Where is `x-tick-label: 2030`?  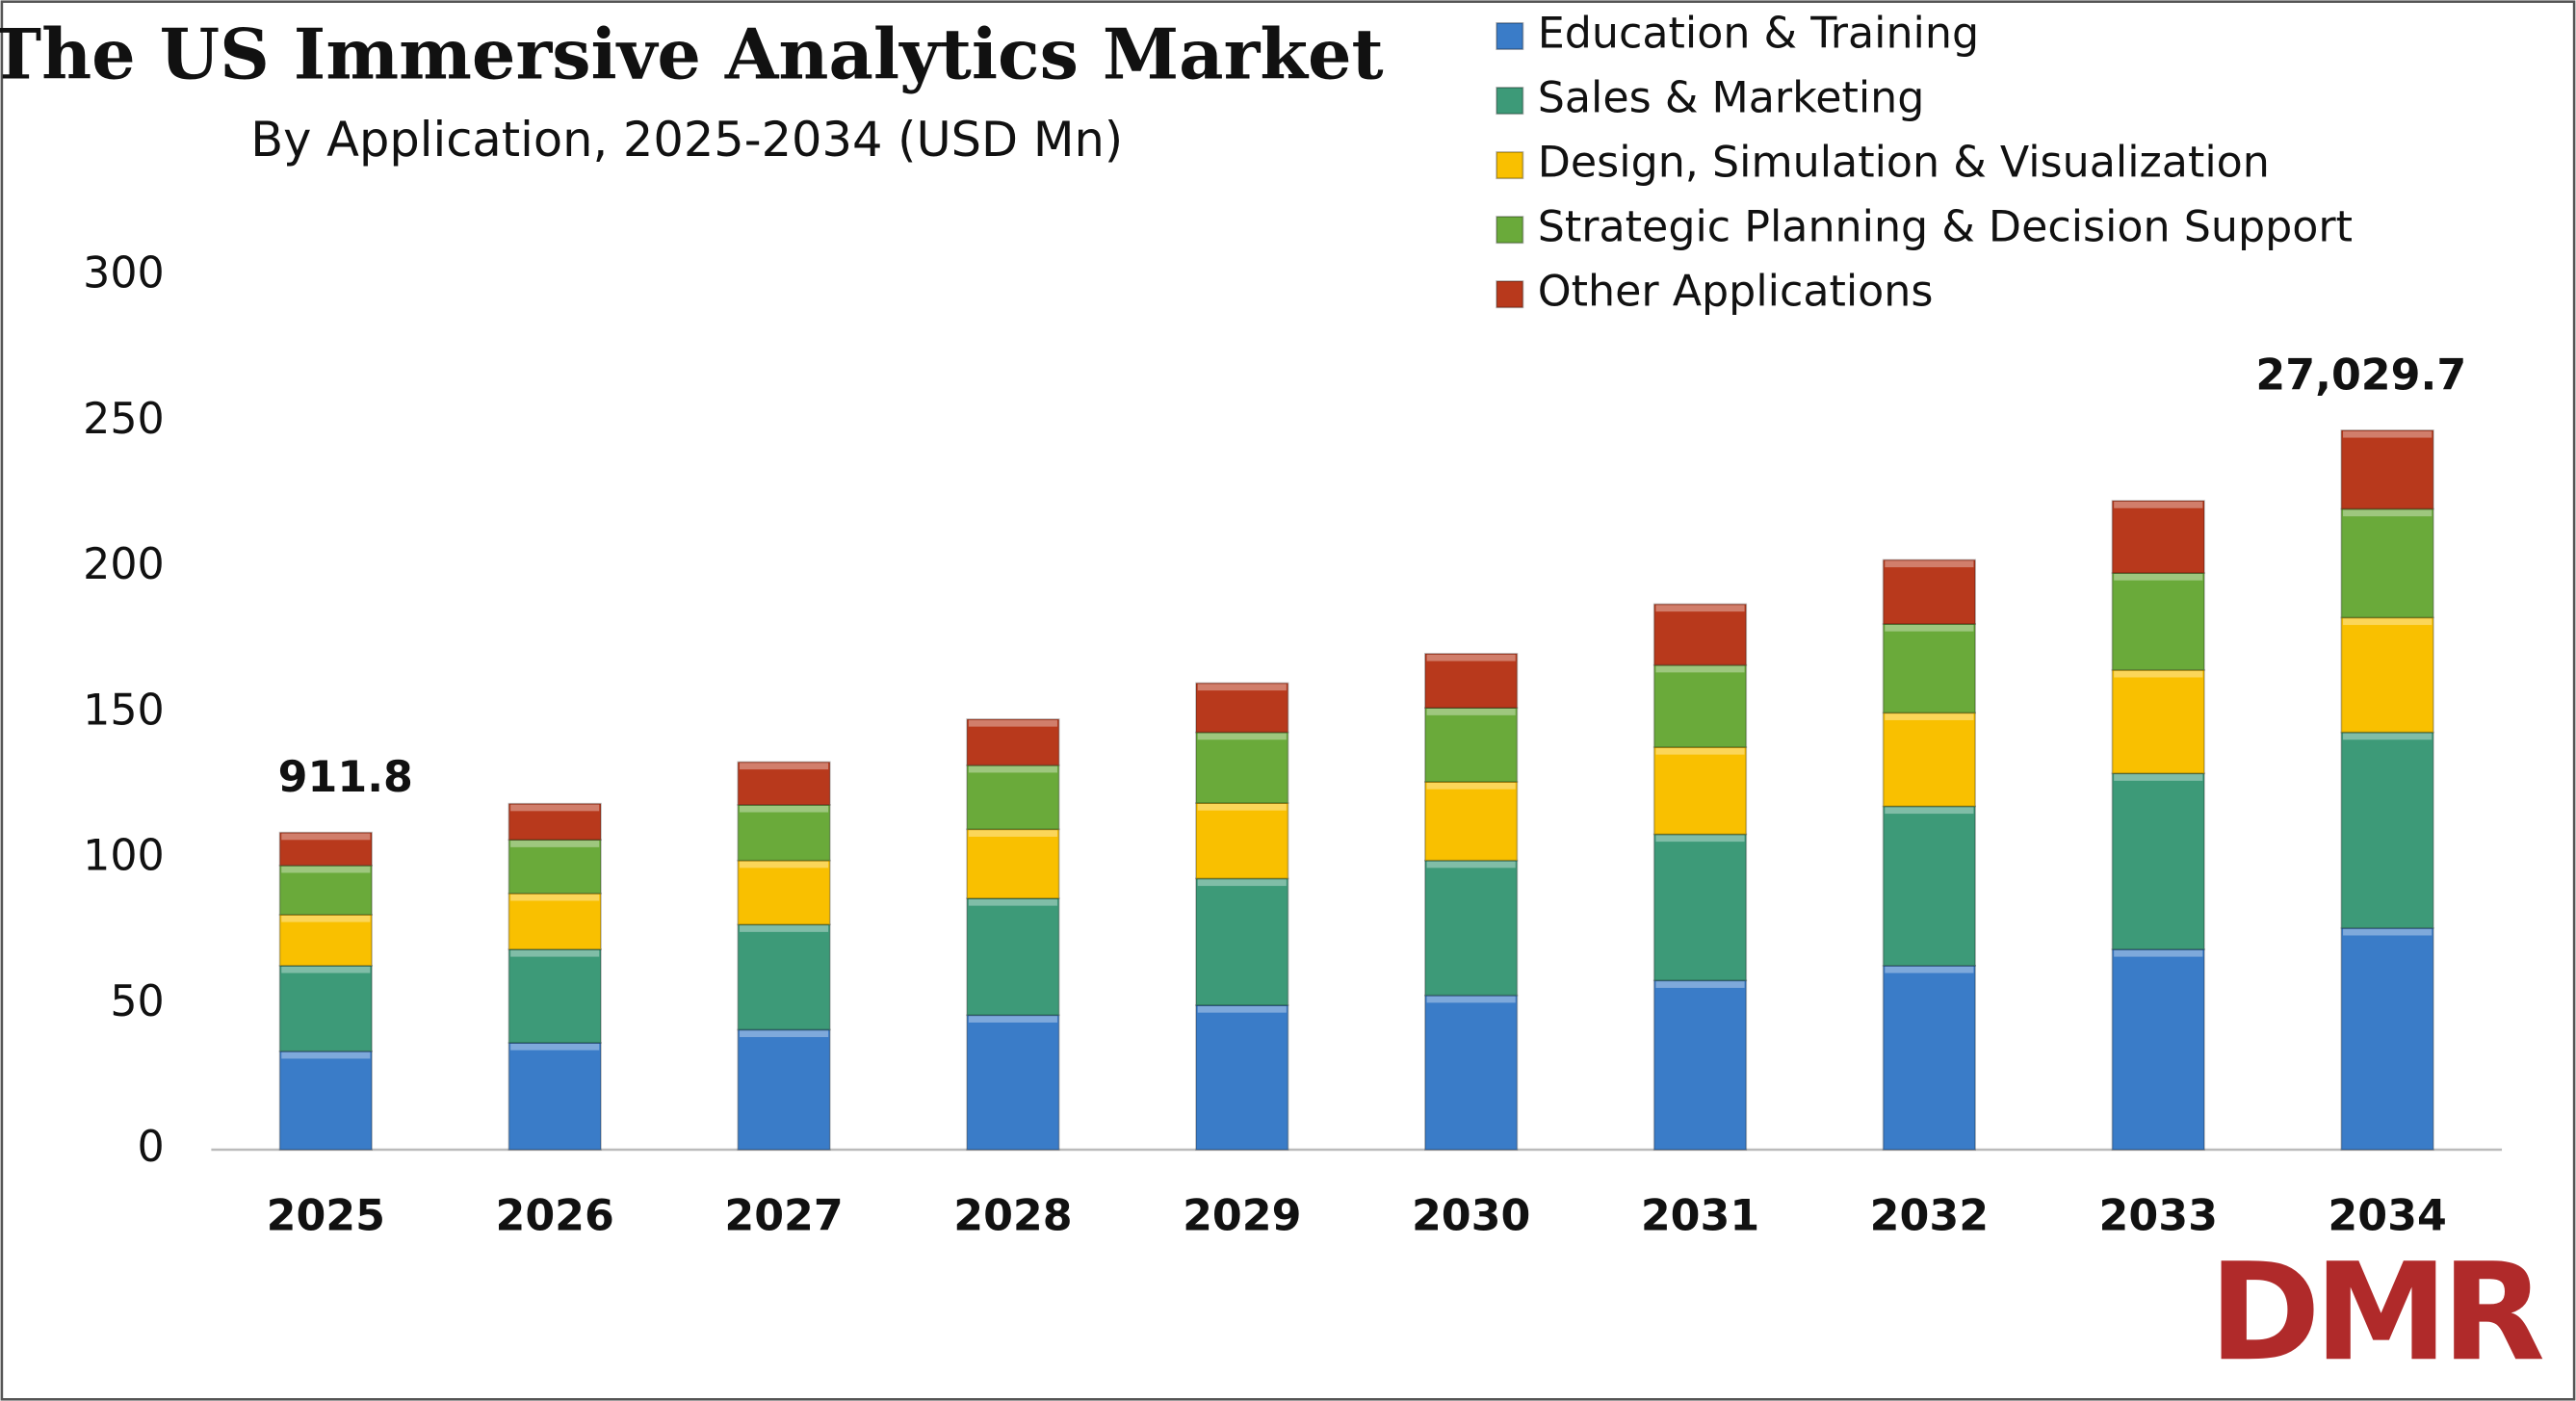 x-tick-label: 2030 is located at coordinates (1471, 1216).